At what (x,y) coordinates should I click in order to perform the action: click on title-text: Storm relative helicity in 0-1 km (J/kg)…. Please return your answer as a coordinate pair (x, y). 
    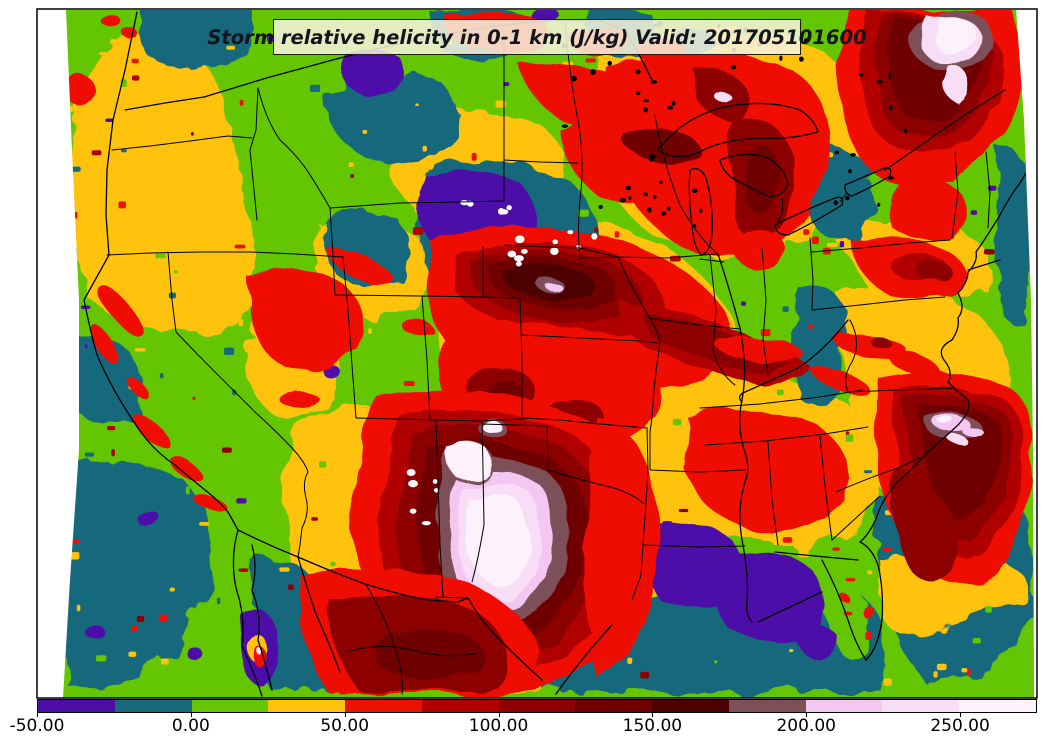
    Looking at the image, I should click on (537, 37).